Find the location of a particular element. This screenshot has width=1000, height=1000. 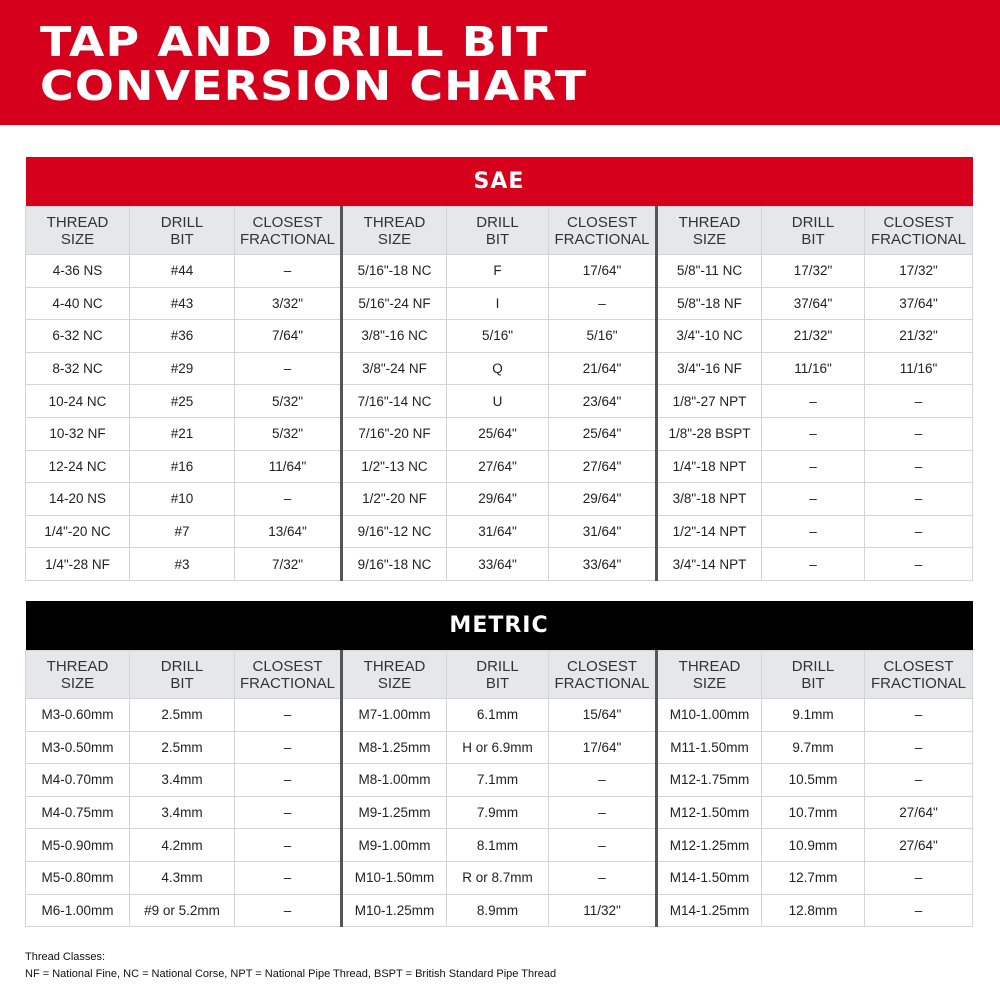

table-cell: 1/8"-27 NPT is located at coordinates (708, 401).